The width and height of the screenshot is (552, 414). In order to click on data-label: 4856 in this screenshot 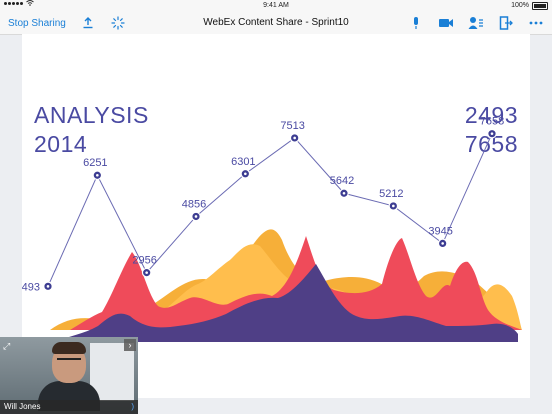, I will do `click(194, 204)`.